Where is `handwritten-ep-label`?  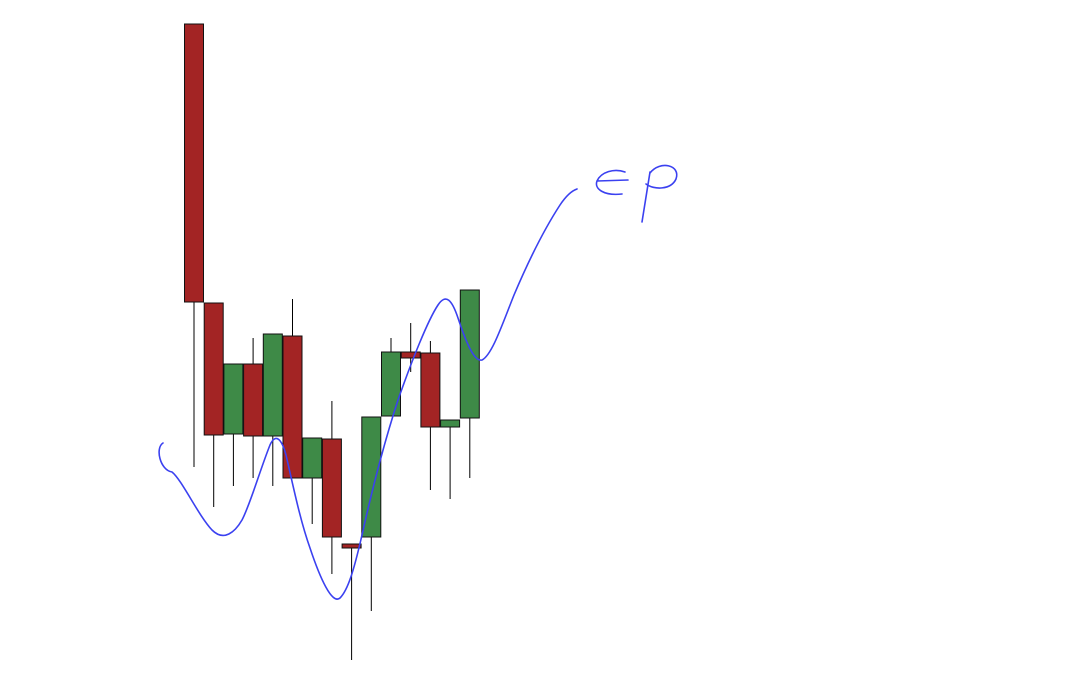
handwritten-ep-label is located at coordinates (636, 193).